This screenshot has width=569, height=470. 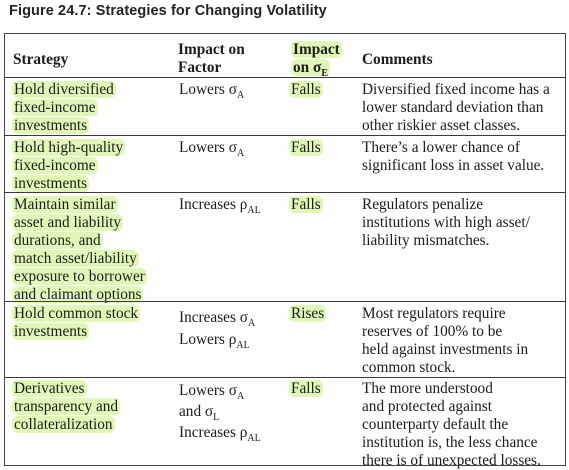 I want to click on row-5-strategy-line-2: transparency and, so click(x=66, y=407).